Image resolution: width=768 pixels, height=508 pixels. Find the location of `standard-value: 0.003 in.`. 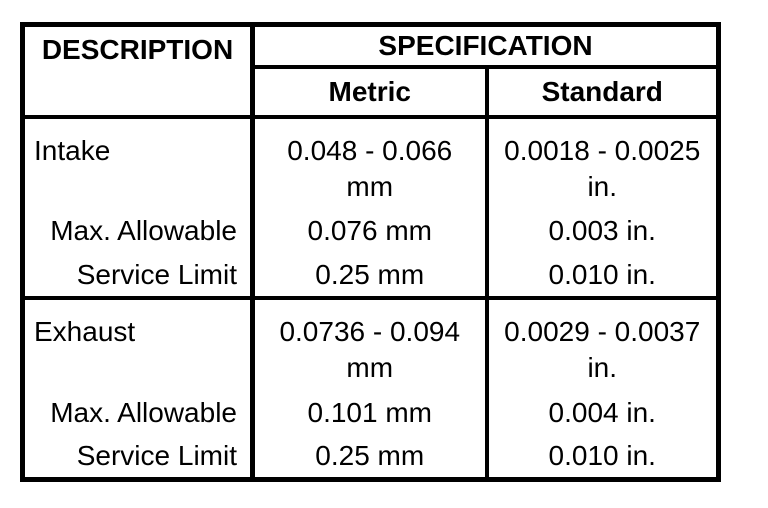

standard-value: 0.003 in. is located at coordinates (603, 231).